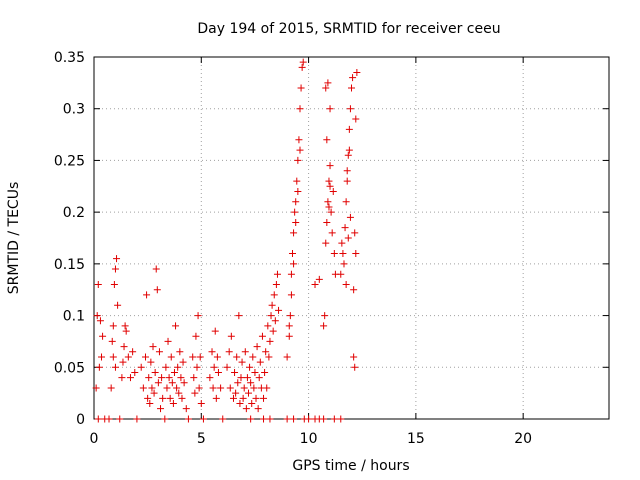 The image size is (640, 480). Describe the element at coordinates (523, 439) in the screenshot. I see `x-tick-label: 20` at that location.